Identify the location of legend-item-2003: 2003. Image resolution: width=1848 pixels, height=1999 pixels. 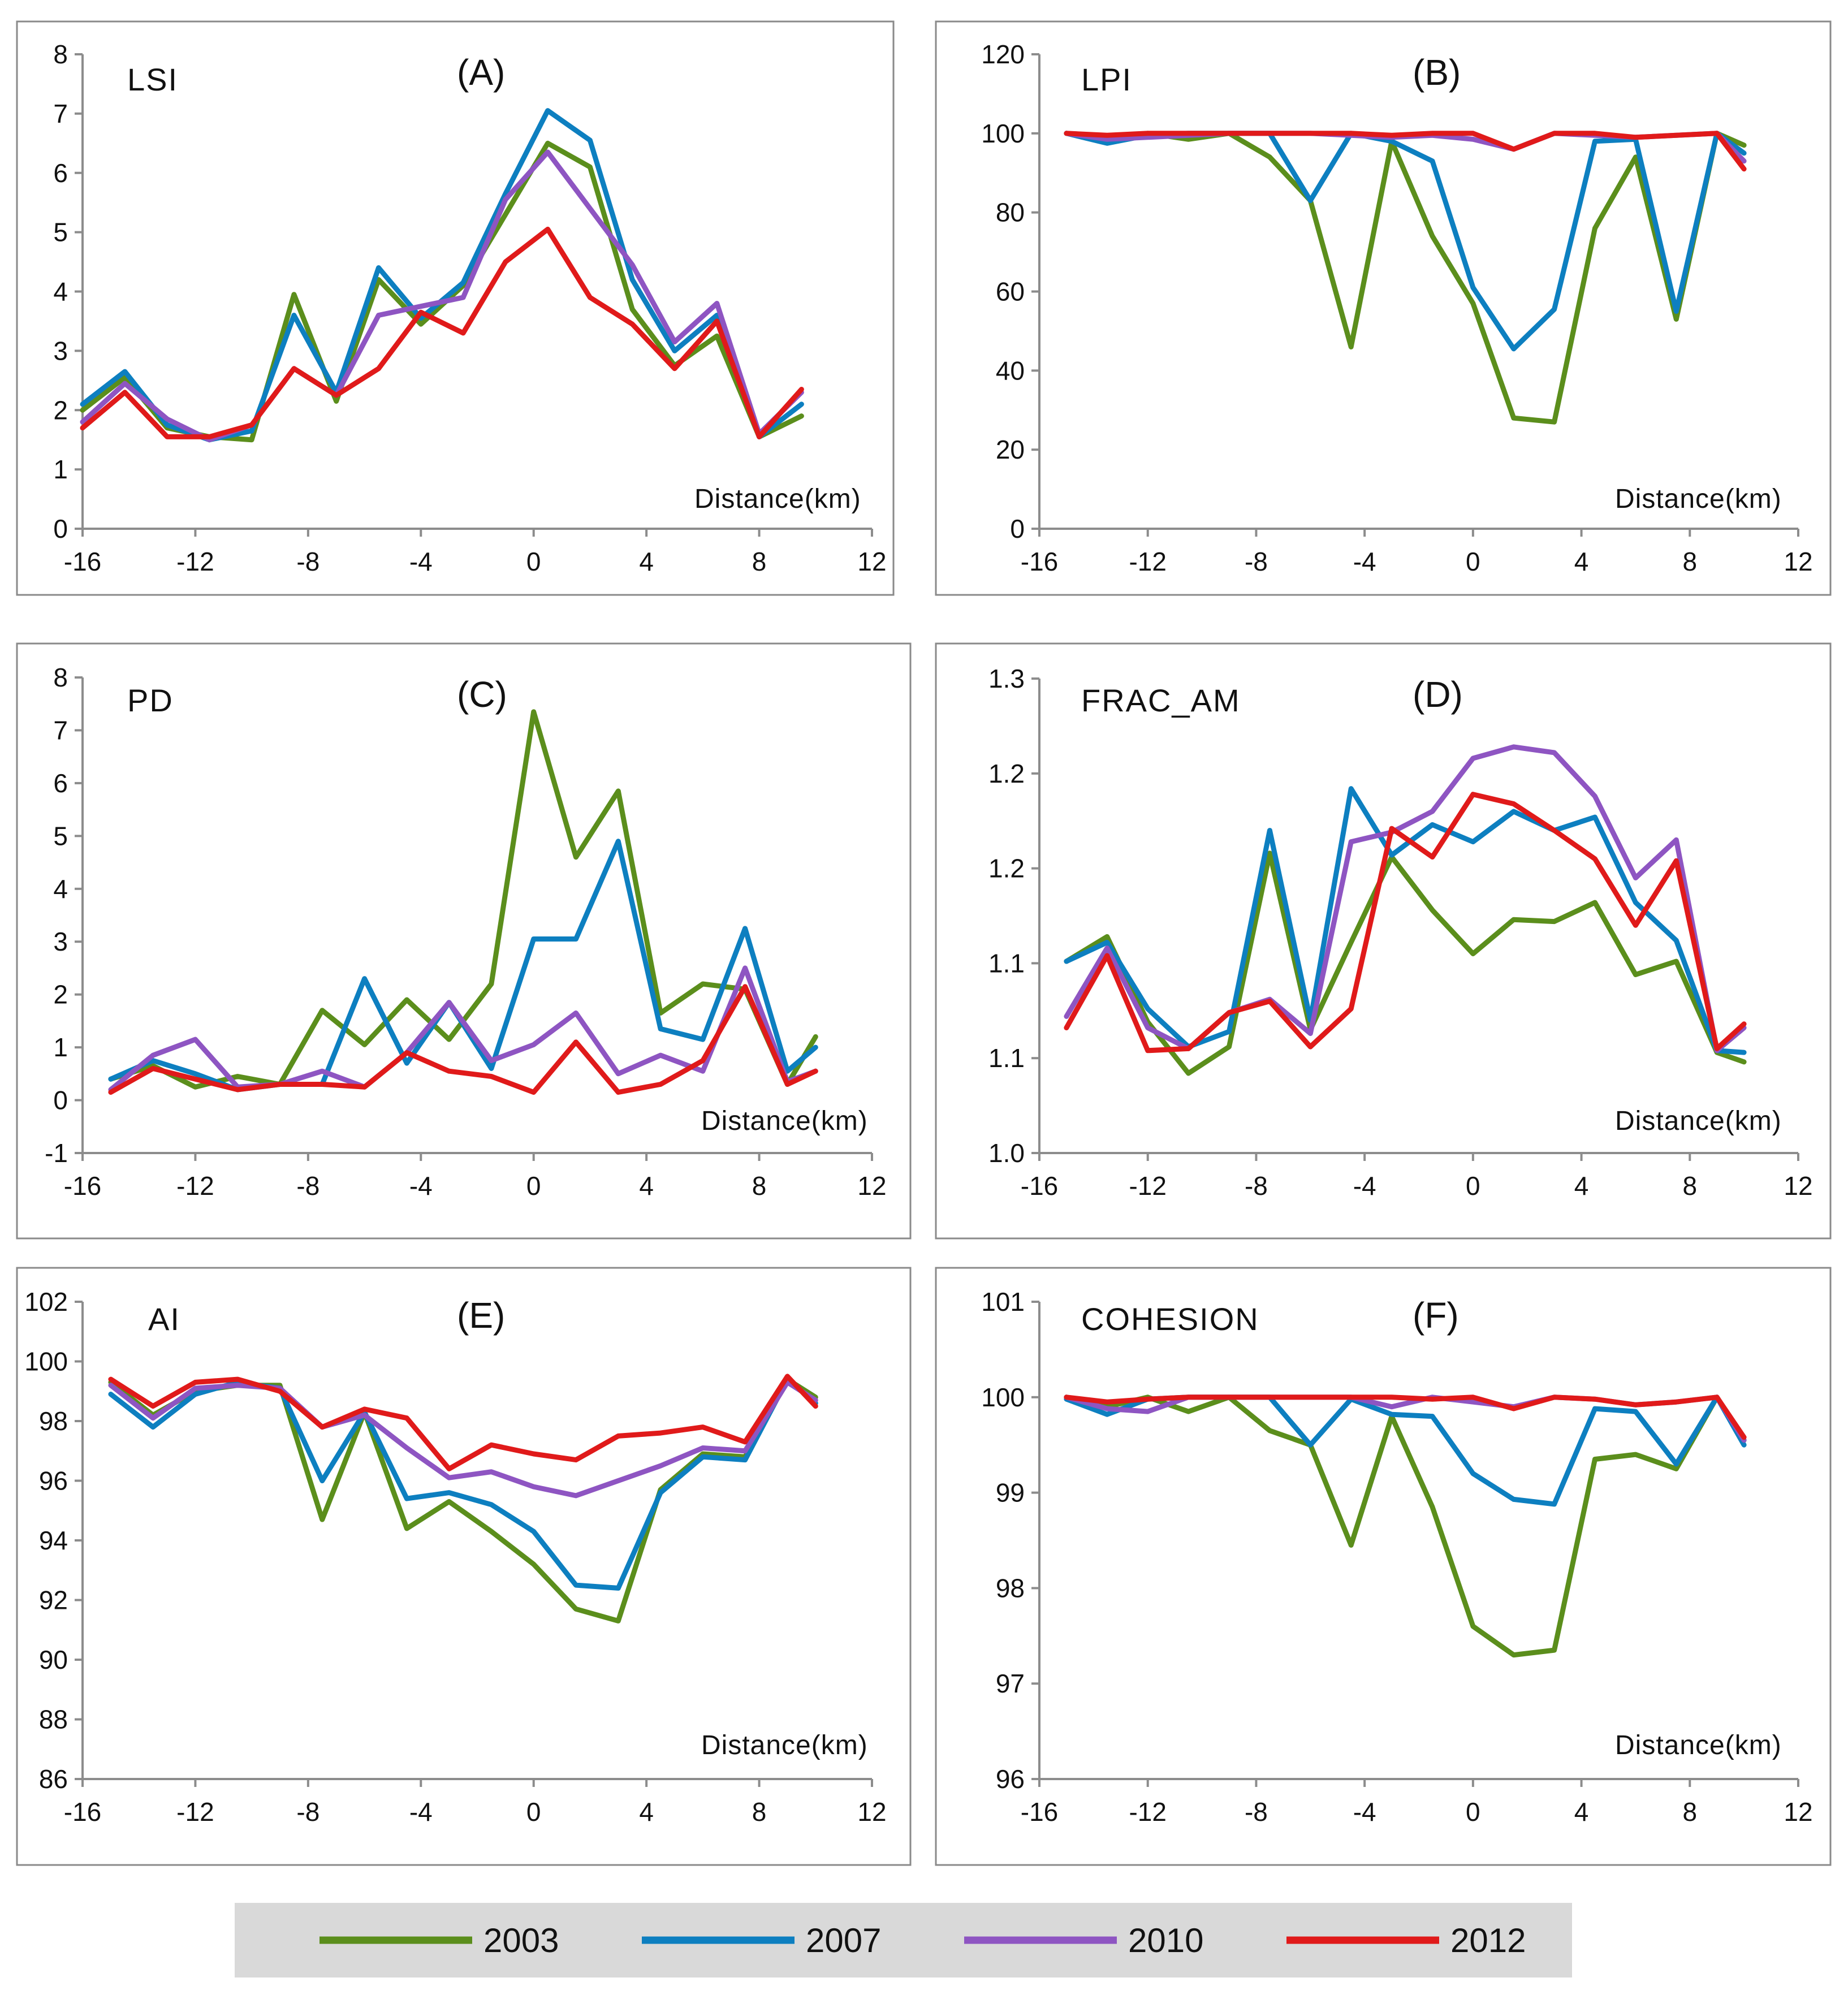
(439, 1940).